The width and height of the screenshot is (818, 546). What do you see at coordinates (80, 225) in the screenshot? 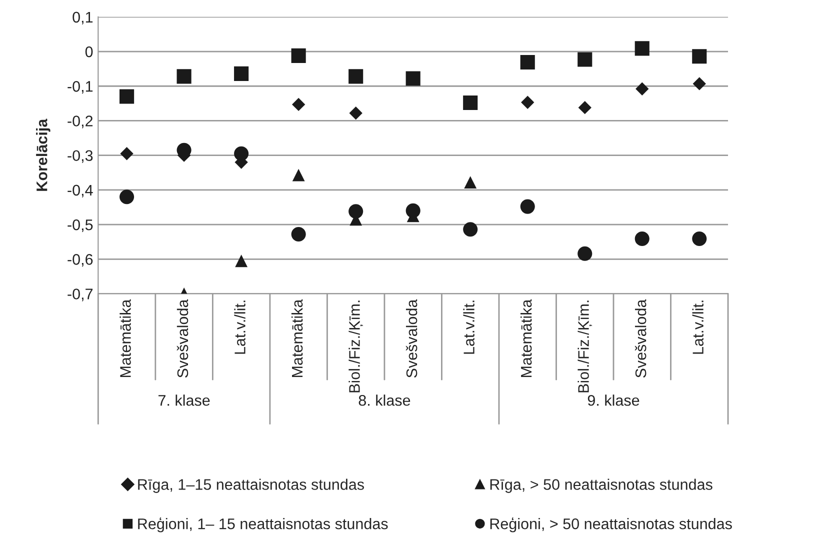
I see `y-tick-label: -0,5` at bounding box center [80, 225].